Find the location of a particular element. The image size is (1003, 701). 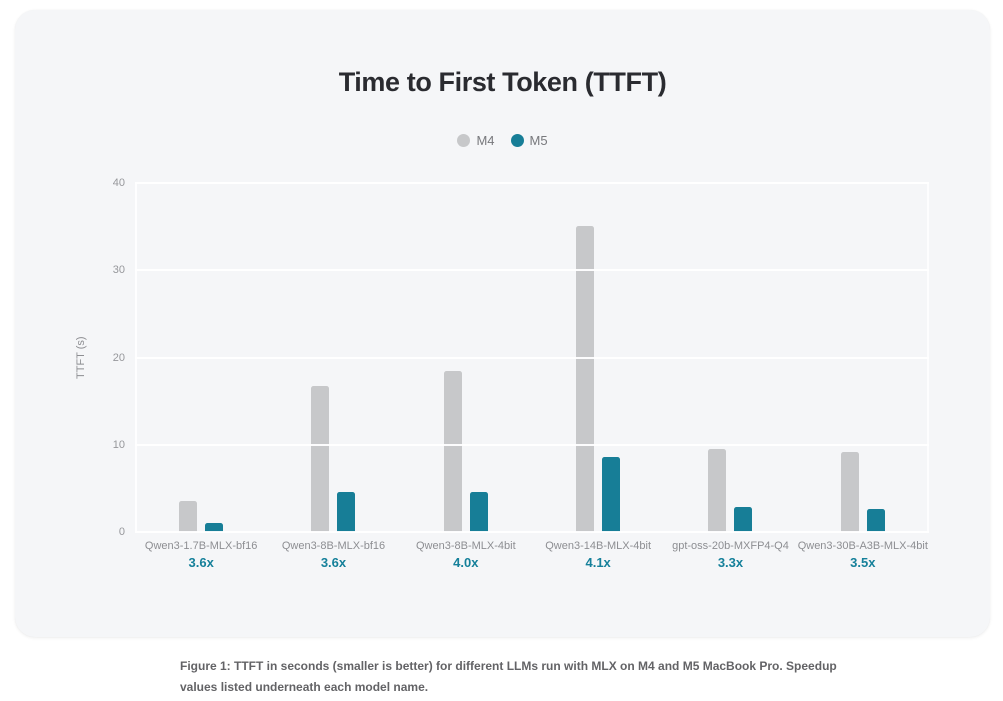

legend-item-m5: M5 is located at coordinates (529, 140).